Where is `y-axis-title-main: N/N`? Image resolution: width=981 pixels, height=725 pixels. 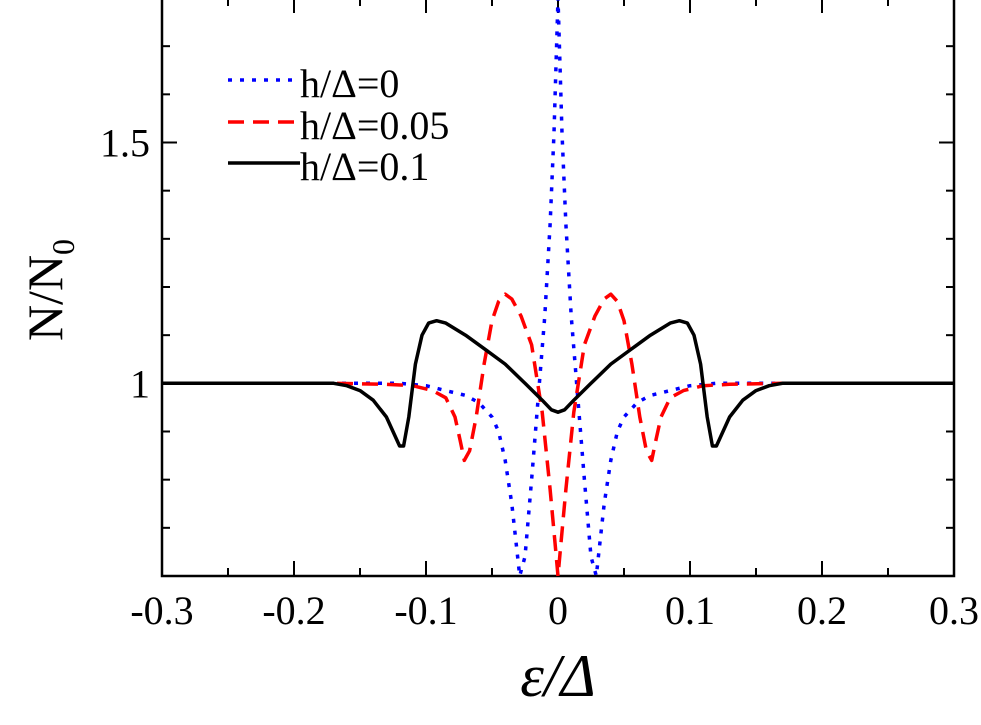
y-axis-title-main: N/N is located at coordinates (45, 298).